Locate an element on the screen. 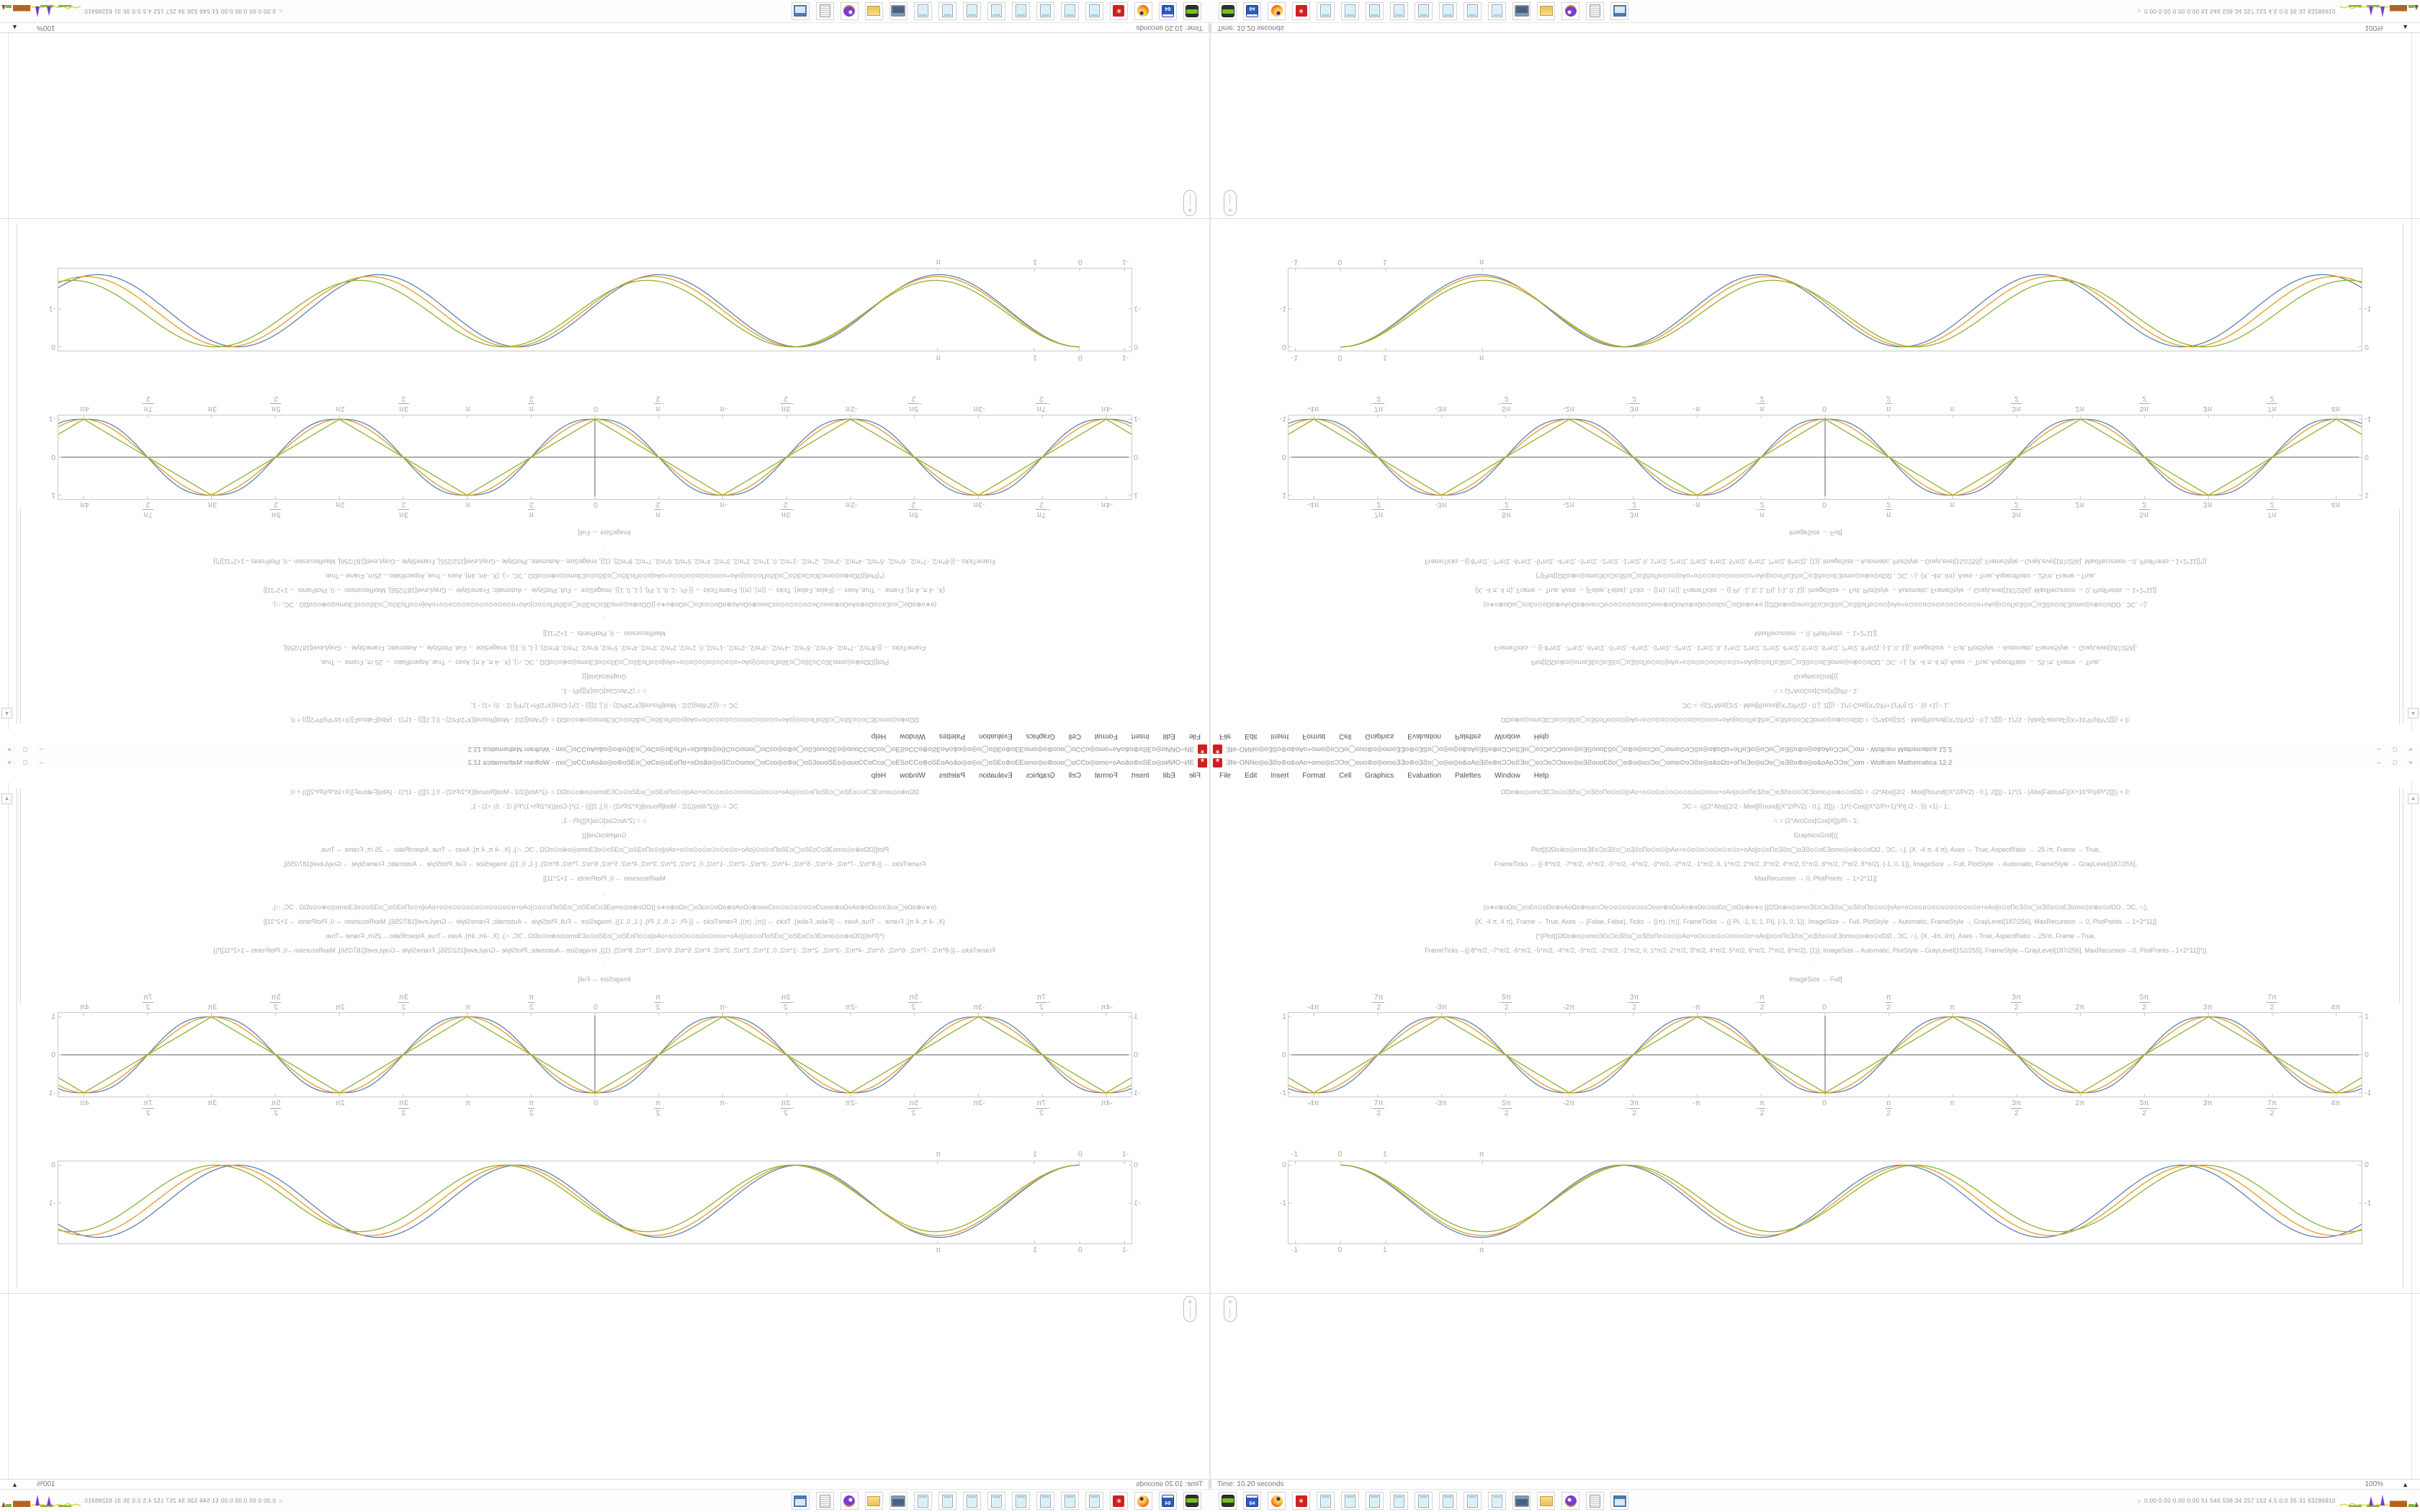 The height and width of the screenshot is (1512, 2420). floppy-64-icon is located at coordinates (1252, 11).